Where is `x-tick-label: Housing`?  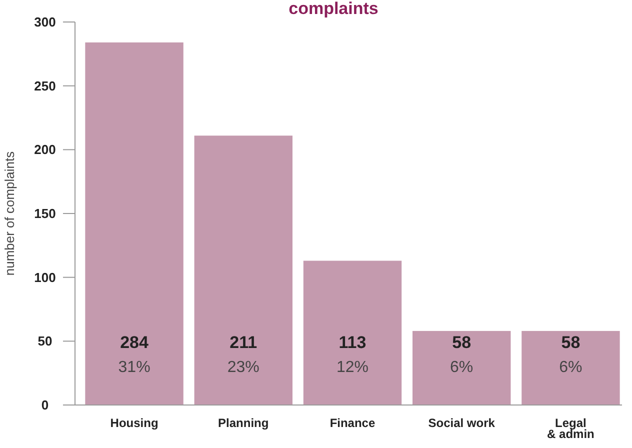
x-tick-label: Housing is located at coordinates (134, 423).